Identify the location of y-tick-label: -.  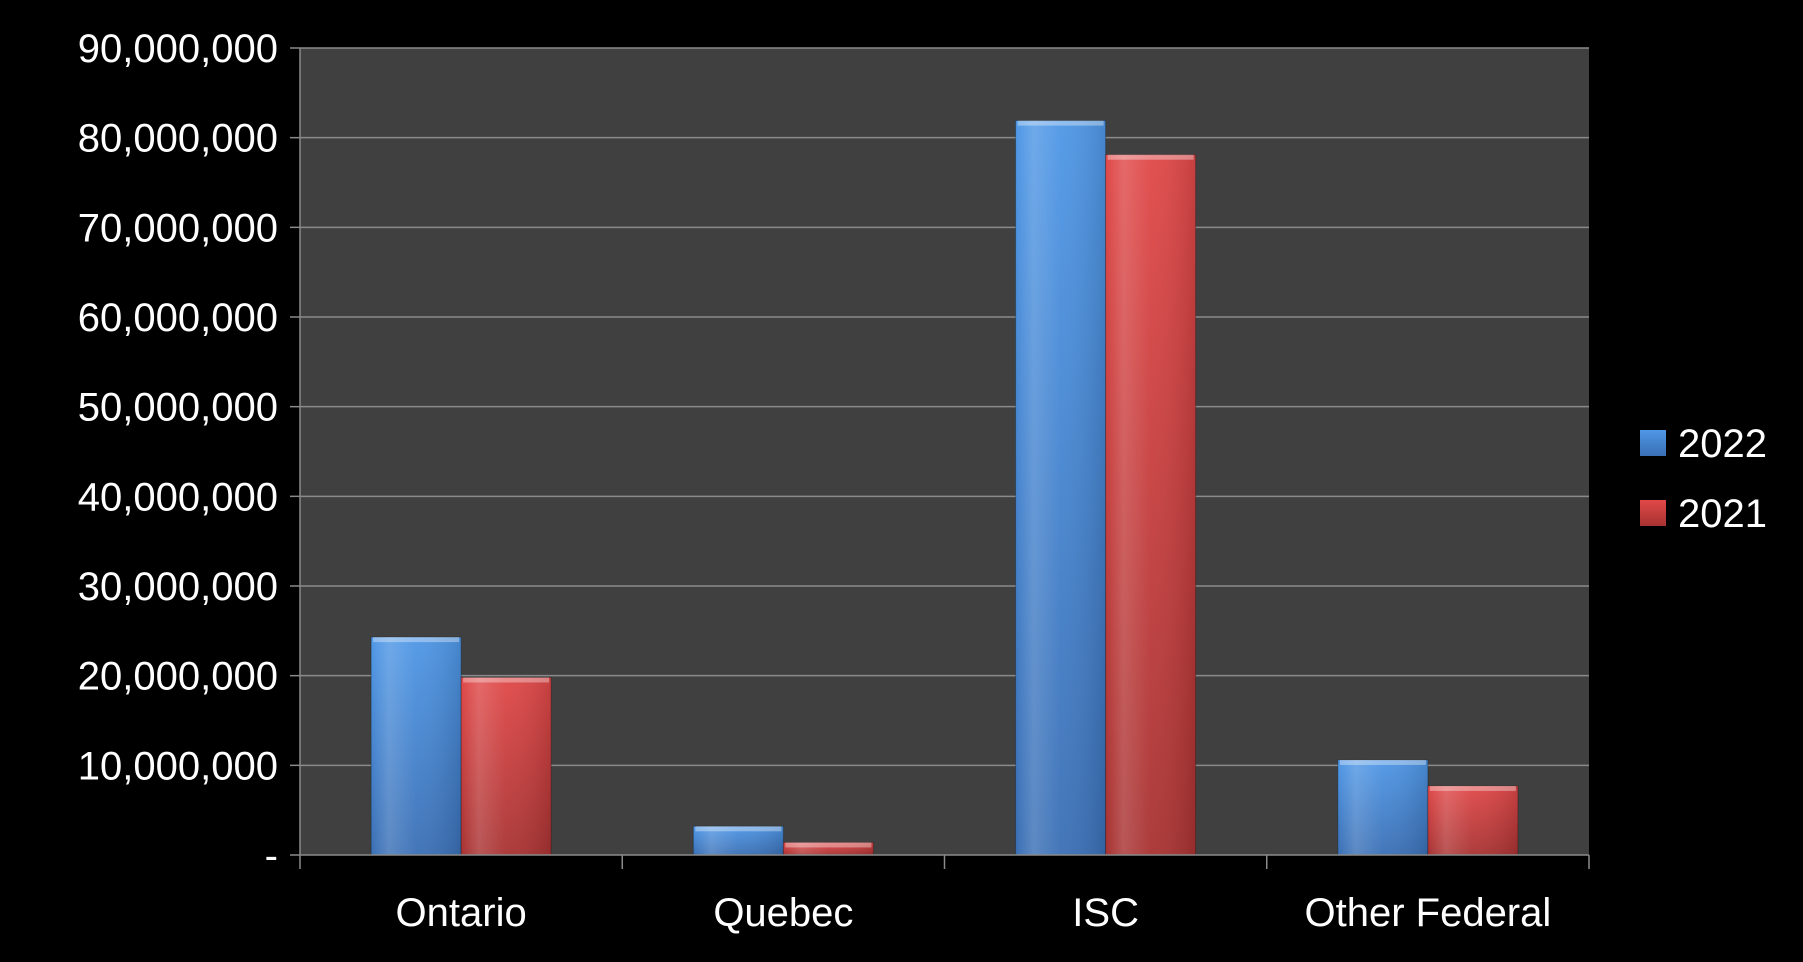
(271, 856).